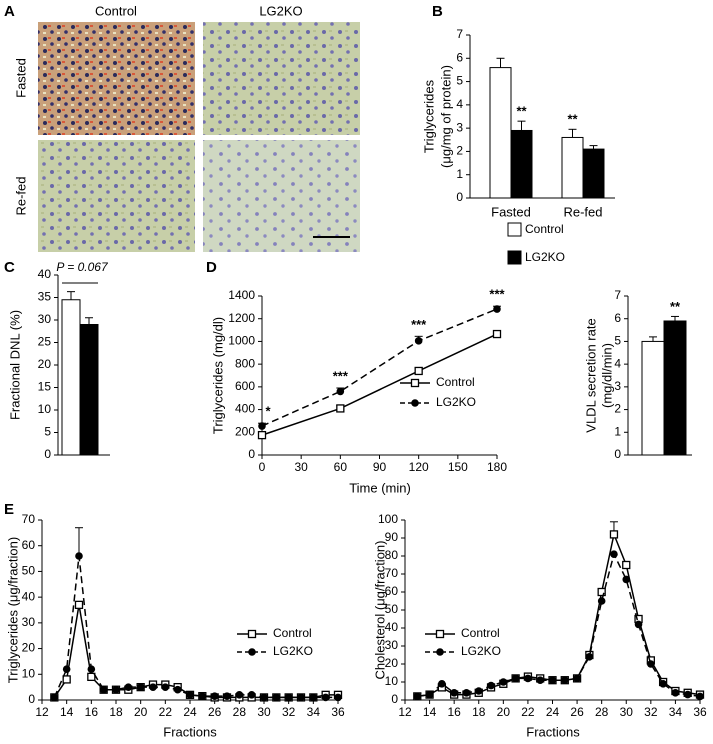 This screenshot has height=744, width=713. Describe the element at coordinates (606, 375) in the screenshot. I see `y-axis-label: (mg/dl/min)` at that location.